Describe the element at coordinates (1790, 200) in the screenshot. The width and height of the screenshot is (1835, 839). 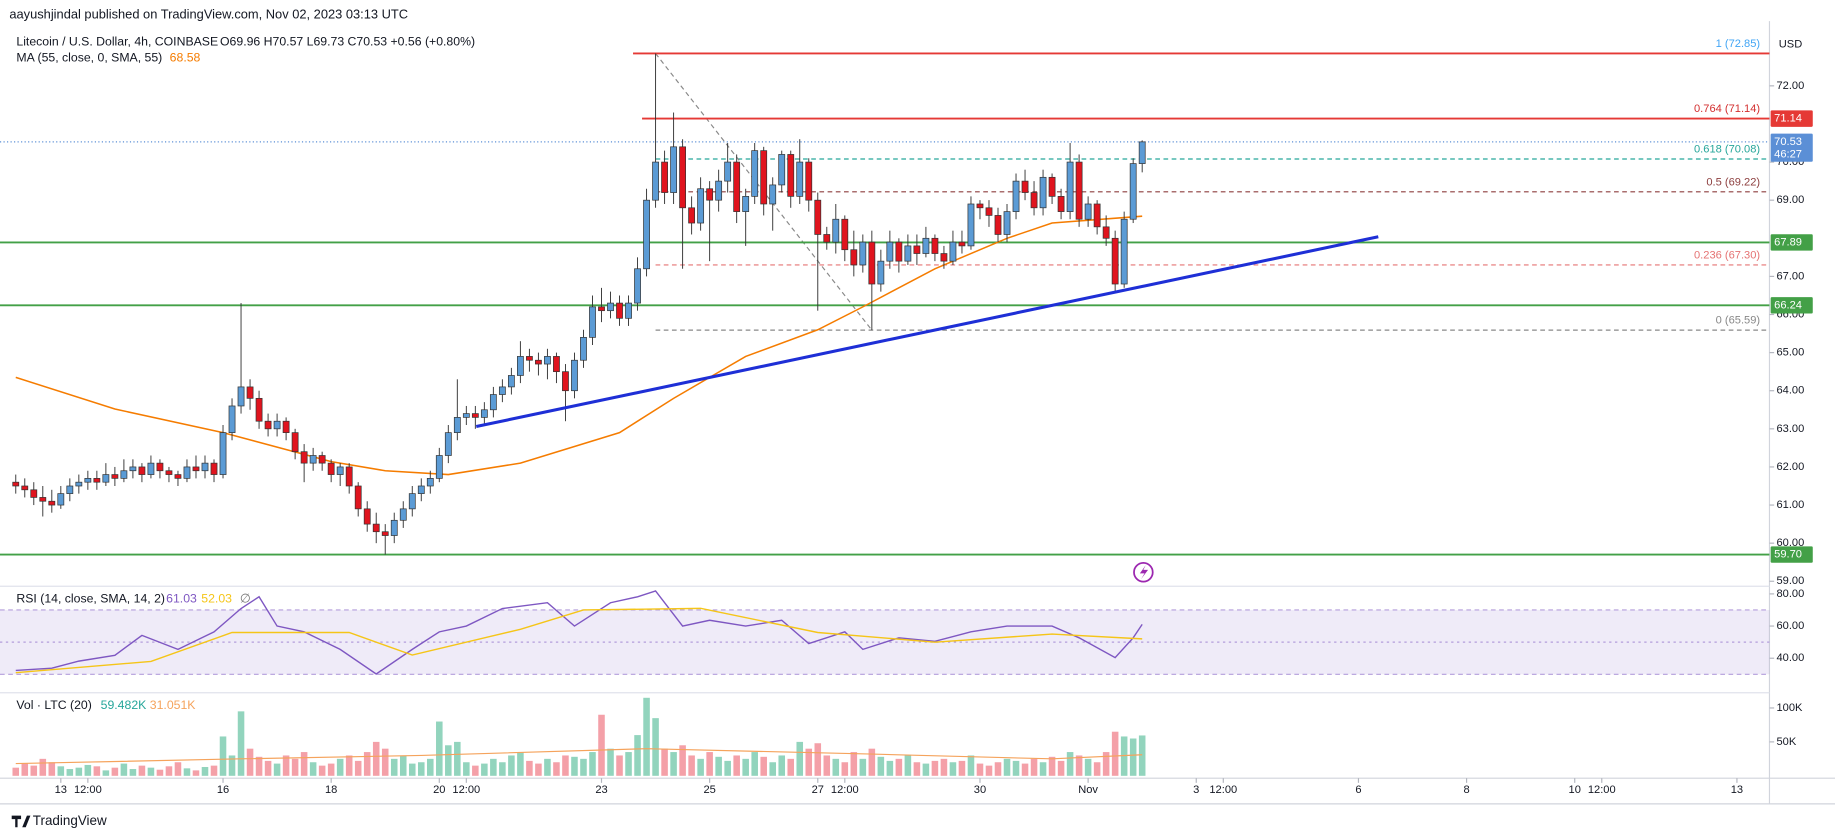
I see `y-tick-label: 69.00` at that location.